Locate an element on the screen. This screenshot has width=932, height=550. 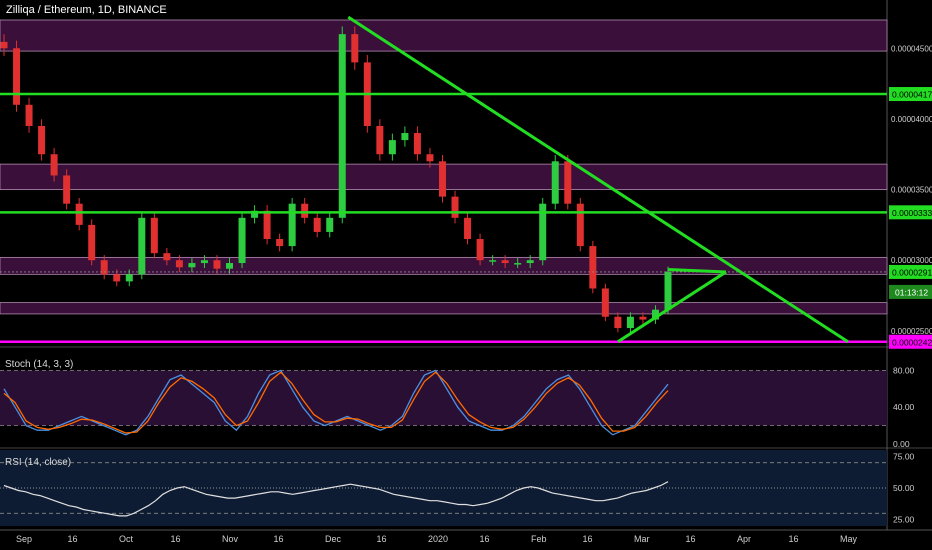
wedge-lower-line is located at coordinates (672, 307).